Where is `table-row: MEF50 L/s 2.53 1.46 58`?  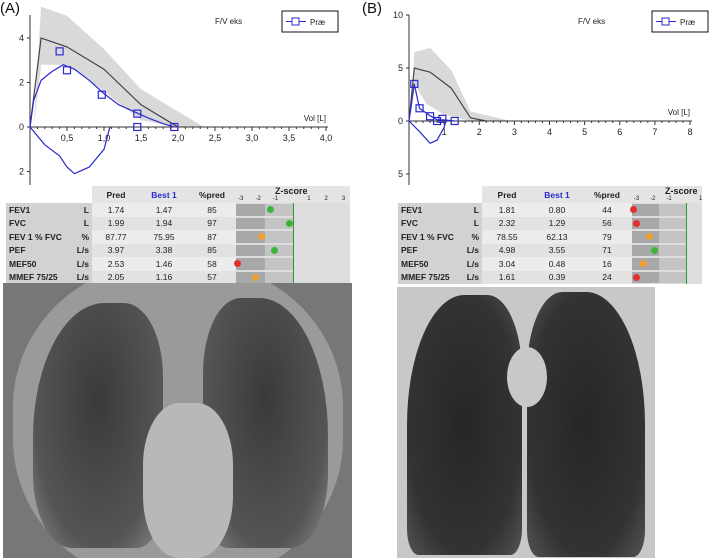 table-row: MEF50 L/s 2.53 1.46 58 is located at coordinates (178, 264).